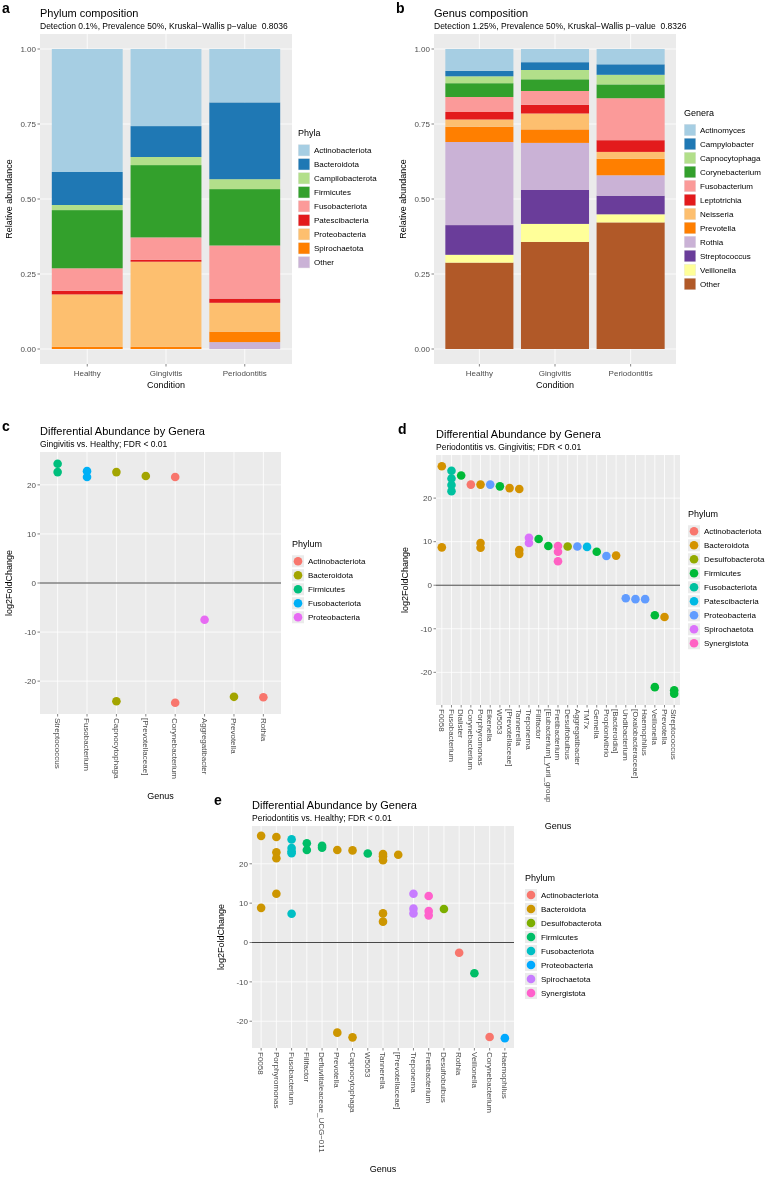 This screenshot has width=782, height=1180. I want to click on x-tick-label: Propionivibrio, so click(606, 734).